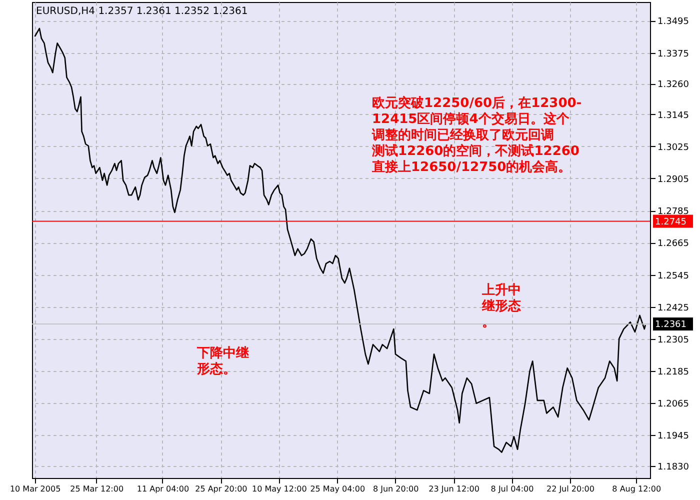  Describe the element at coordinates (35, 489) in the screenshot. I see `x-tick-label: 10 Mar 2005` at that location.